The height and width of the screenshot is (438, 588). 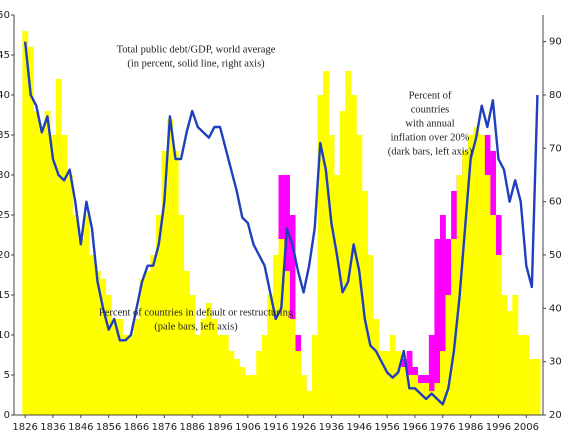 I want to click on y2-tick-label: 70, so click(x=555, y=148).